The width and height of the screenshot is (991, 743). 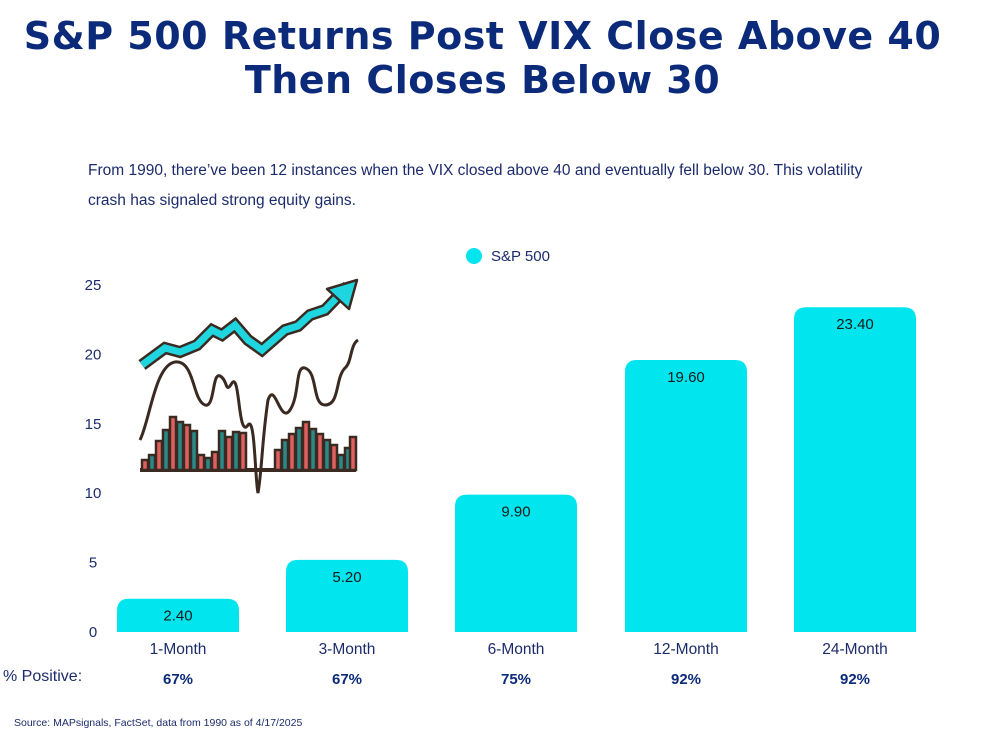 I want to click on bar-12-month, so click(x=686, y=495).